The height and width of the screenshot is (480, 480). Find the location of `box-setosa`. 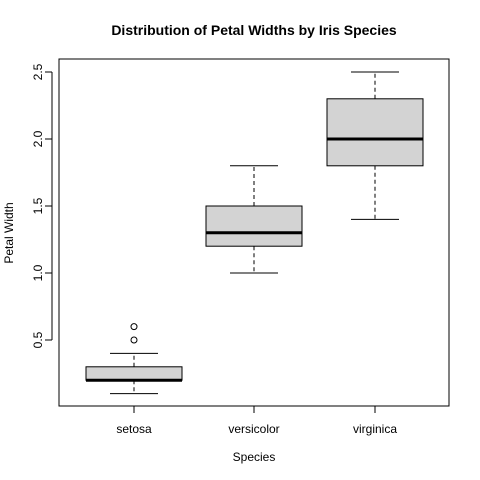

box-setosa is located at coordinates (134, 359).